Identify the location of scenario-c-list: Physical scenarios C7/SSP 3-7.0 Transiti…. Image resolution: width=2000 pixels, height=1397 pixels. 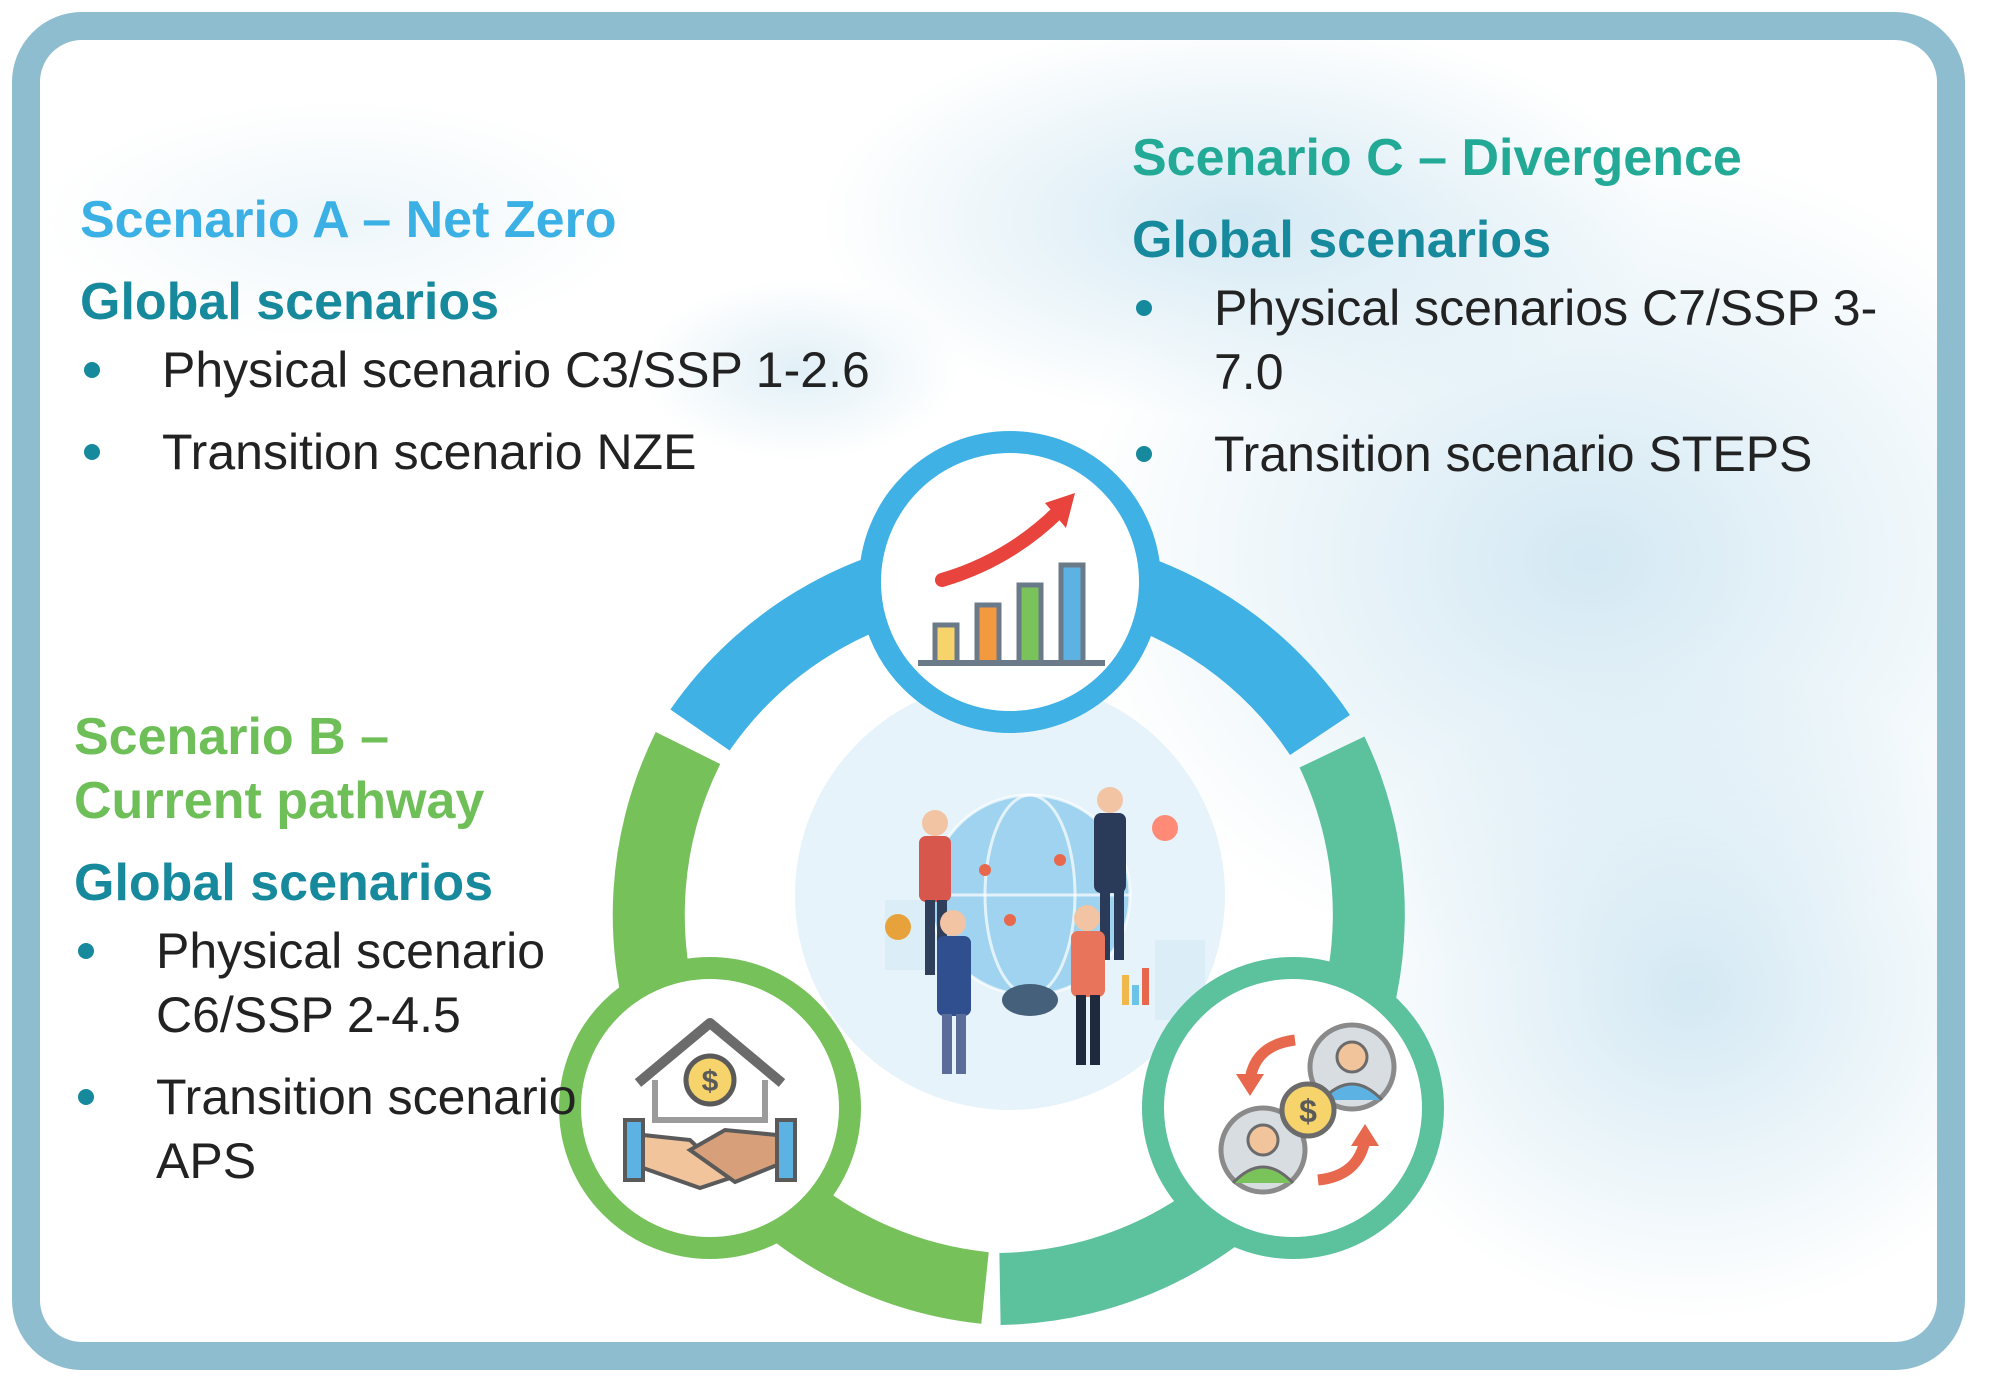
(1532, 381).